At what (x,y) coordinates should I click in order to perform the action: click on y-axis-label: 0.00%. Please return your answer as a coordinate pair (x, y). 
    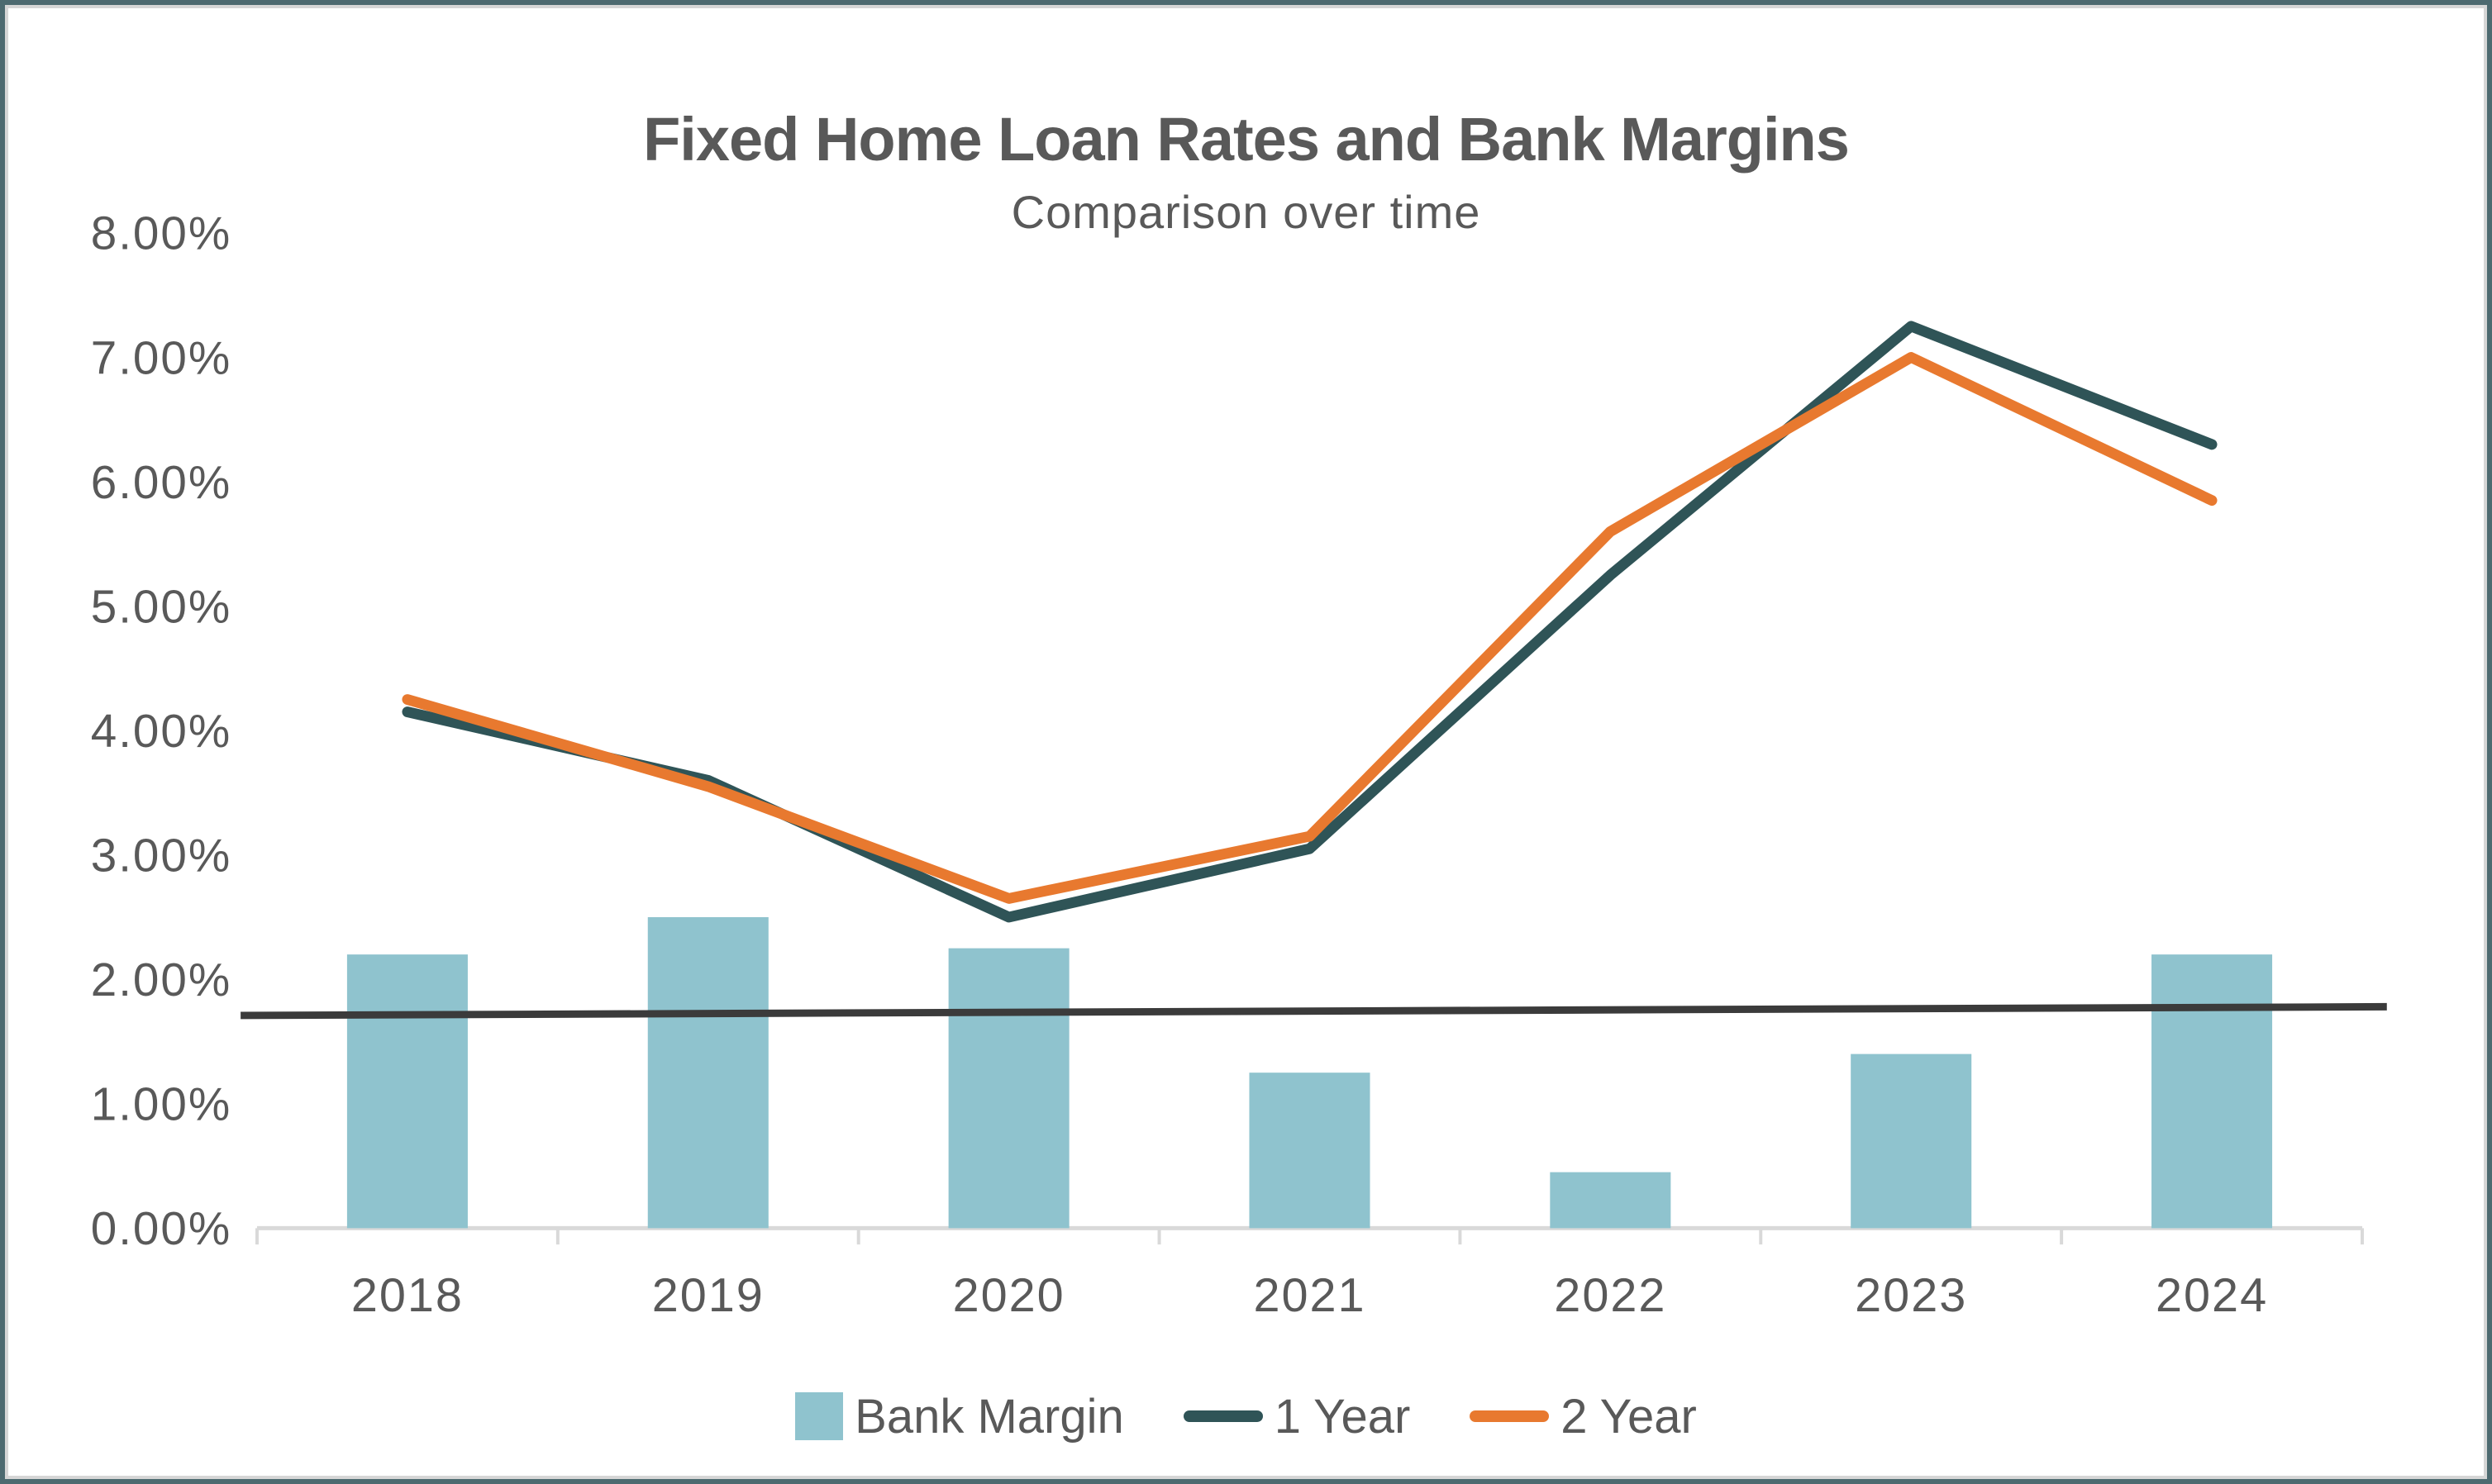
    Looking at the image, I should click on (161, 1228).